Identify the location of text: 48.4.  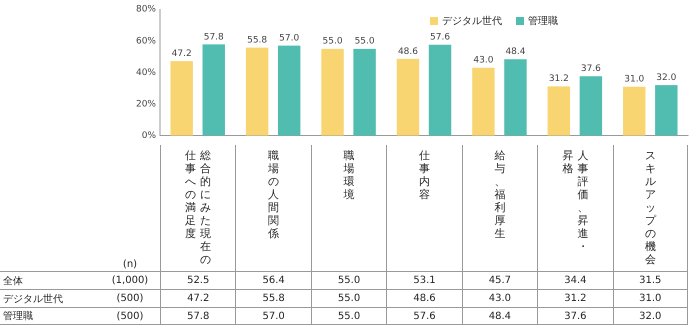
(515, 52).